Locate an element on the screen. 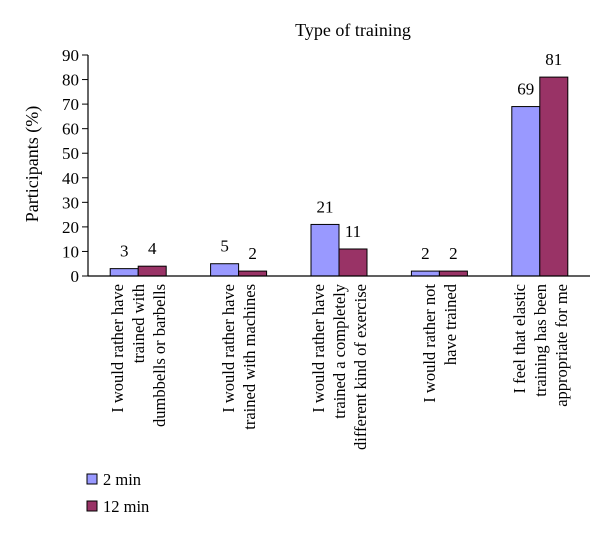  y-tick-label: 10 is located at coordinates (70, 251).